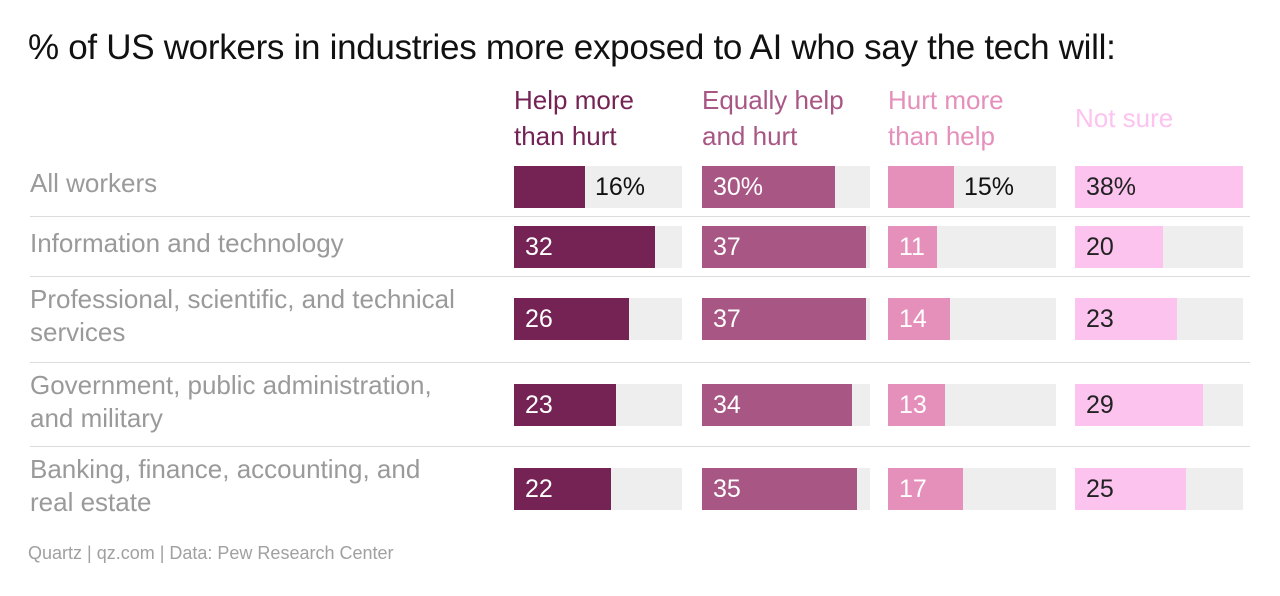  I want to click on bar-track: 29, so click(1159, 405).